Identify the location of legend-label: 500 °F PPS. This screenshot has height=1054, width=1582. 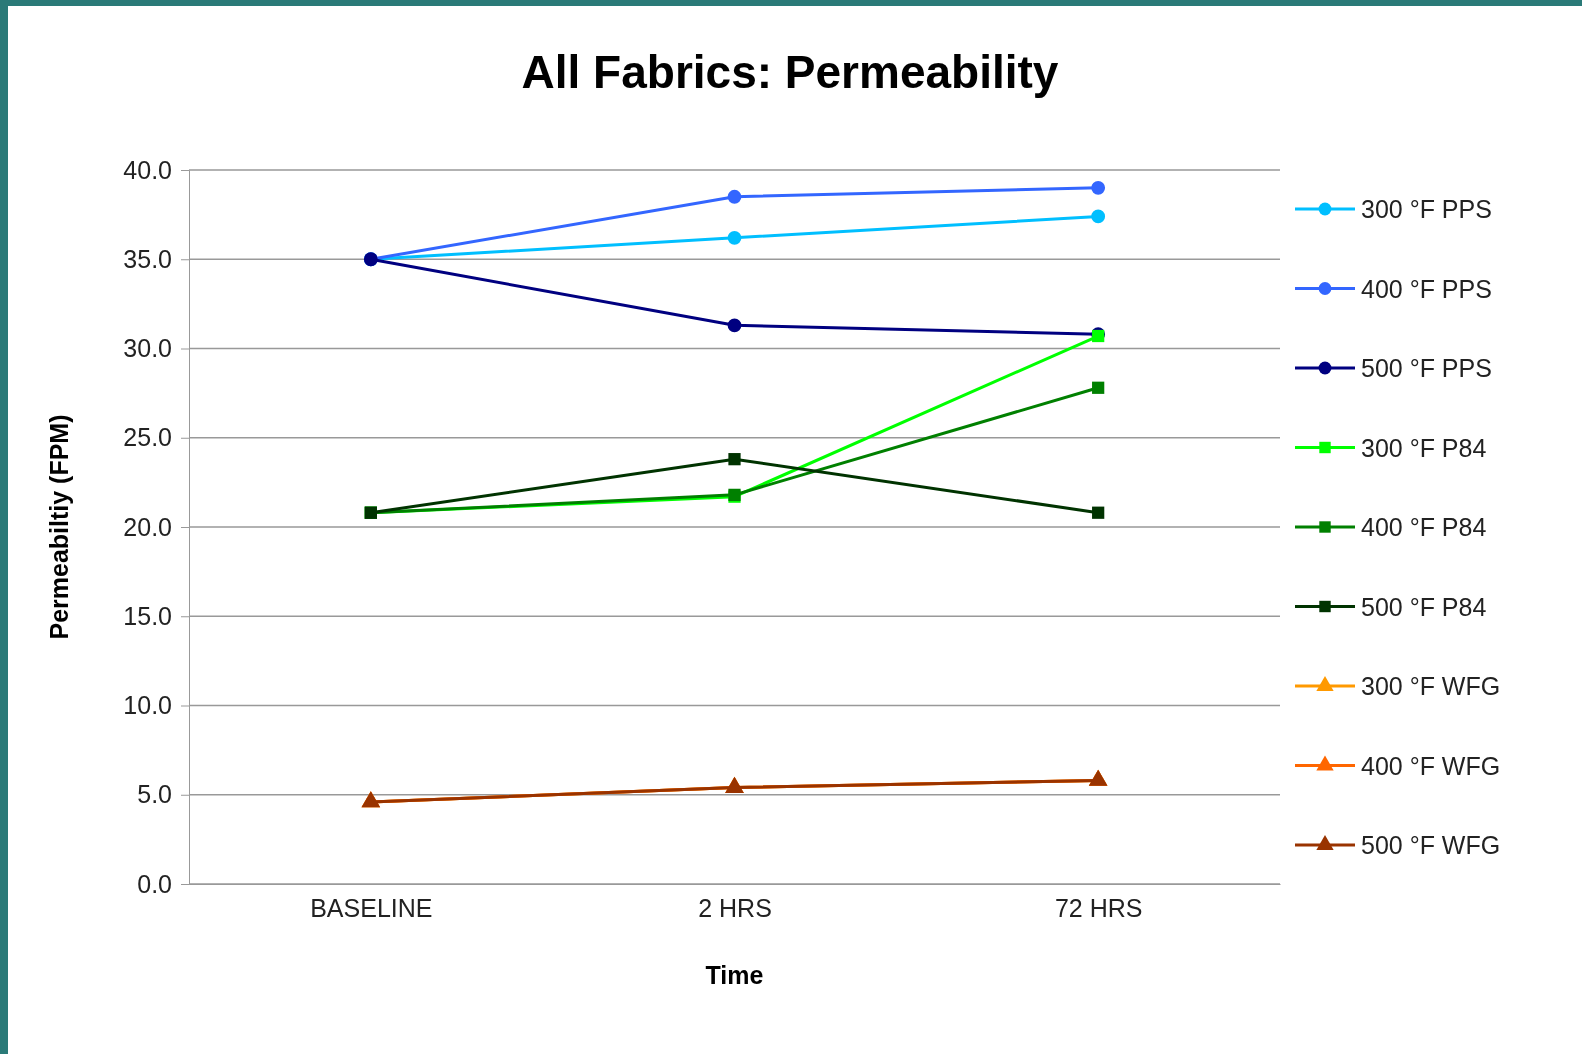
(1426, 368).